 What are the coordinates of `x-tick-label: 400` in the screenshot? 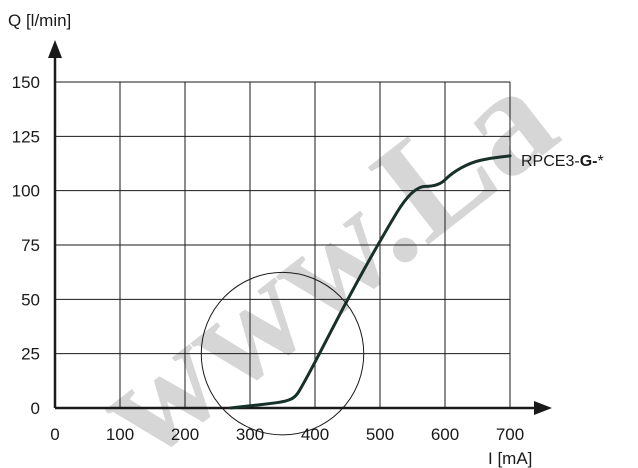 It's located at (315, 434).